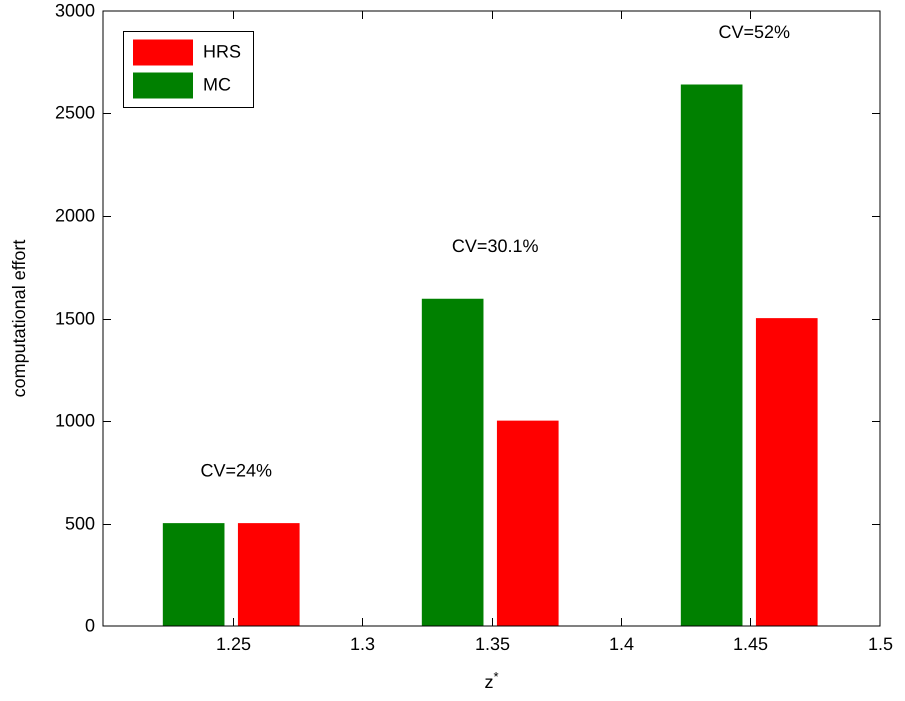  What do you see at coordinates (74, 10) in the screenshot?
I see `y-tick-label: 3000` at bounding box center [74, 10].